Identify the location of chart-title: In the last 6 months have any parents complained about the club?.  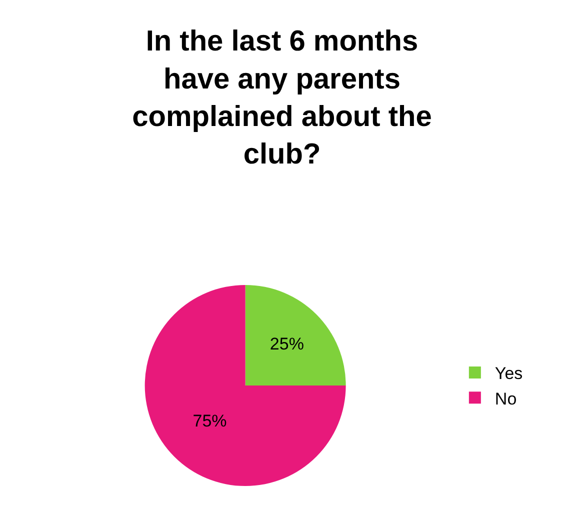
(282, 98).